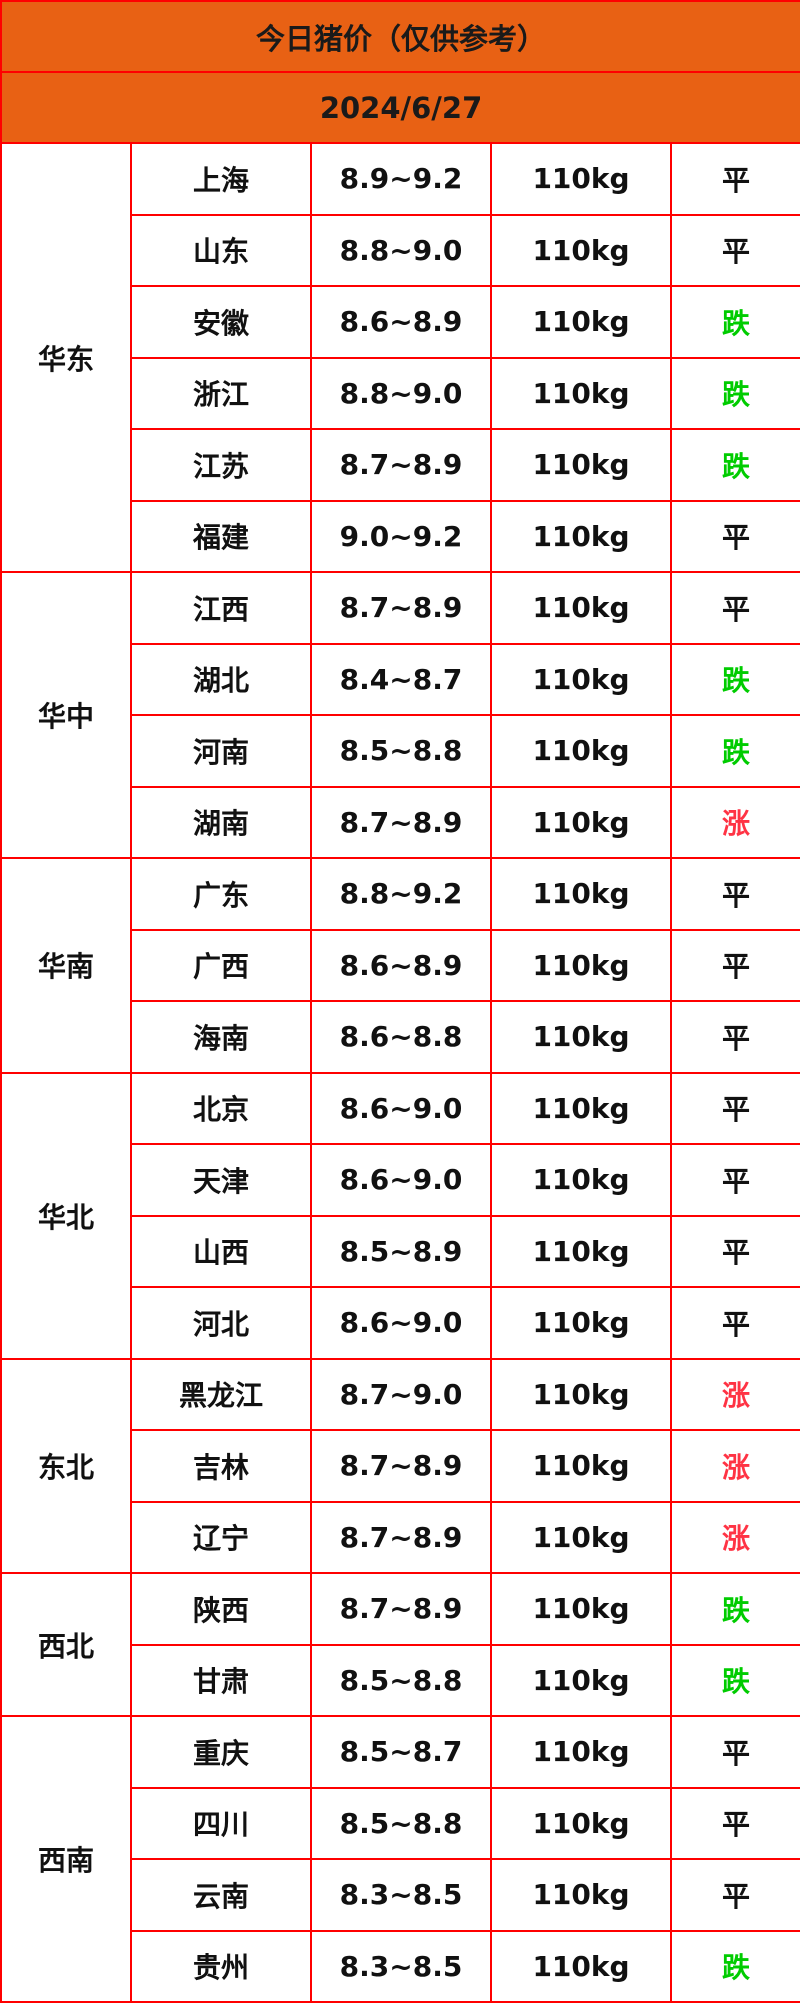  Describe the element at coordinates (221, 1752) in the screenshot. I see `province-cell: 重庆` at that location.